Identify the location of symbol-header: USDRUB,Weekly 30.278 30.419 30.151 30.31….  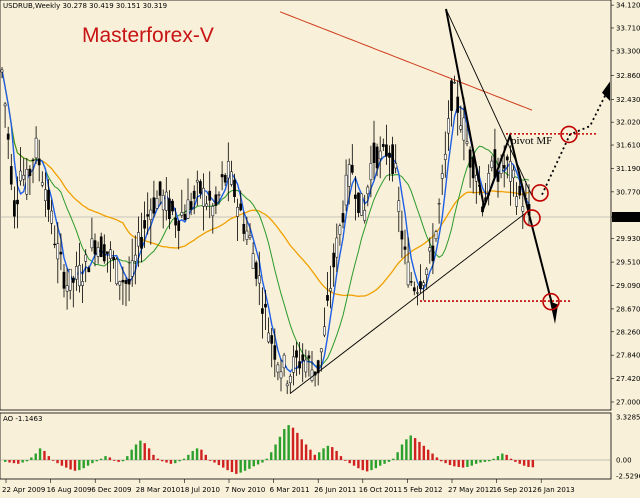
(85, 6).